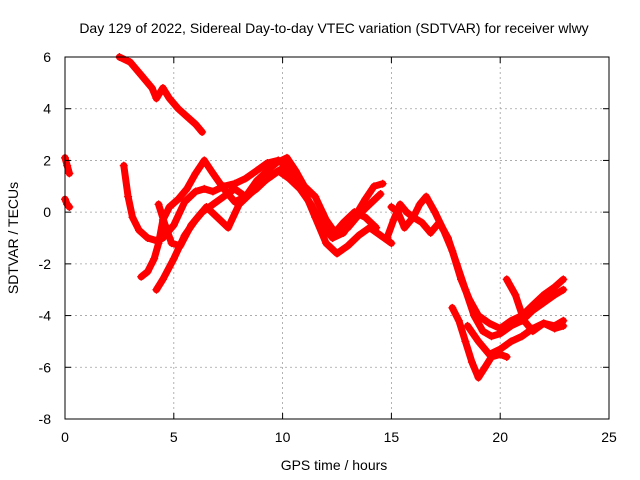 Image resolution: width=640 pixels, height=480 pixels. Describe the element at coordinates (477, 271) in the screenshot. I see `series-line-arc-i` at that location.